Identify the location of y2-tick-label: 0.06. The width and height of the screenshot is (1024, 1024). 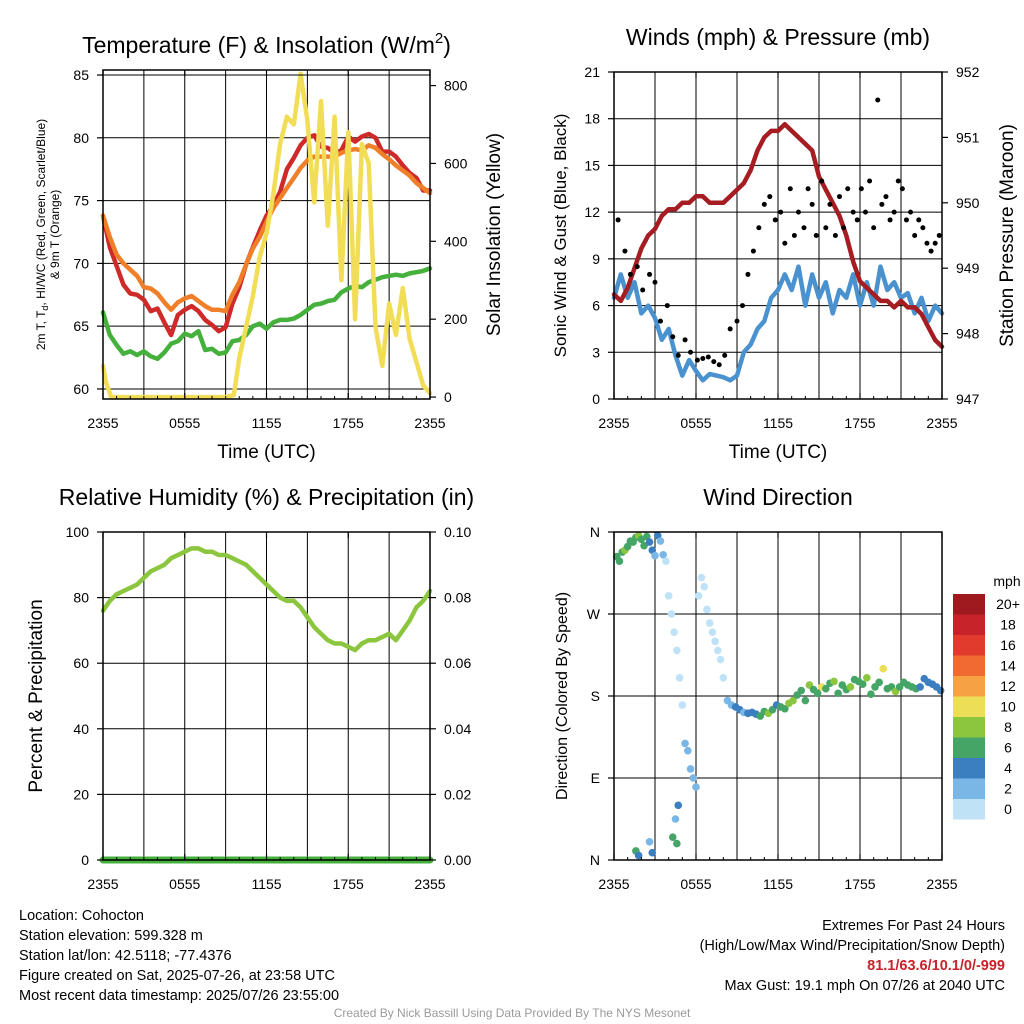
(457, 663).